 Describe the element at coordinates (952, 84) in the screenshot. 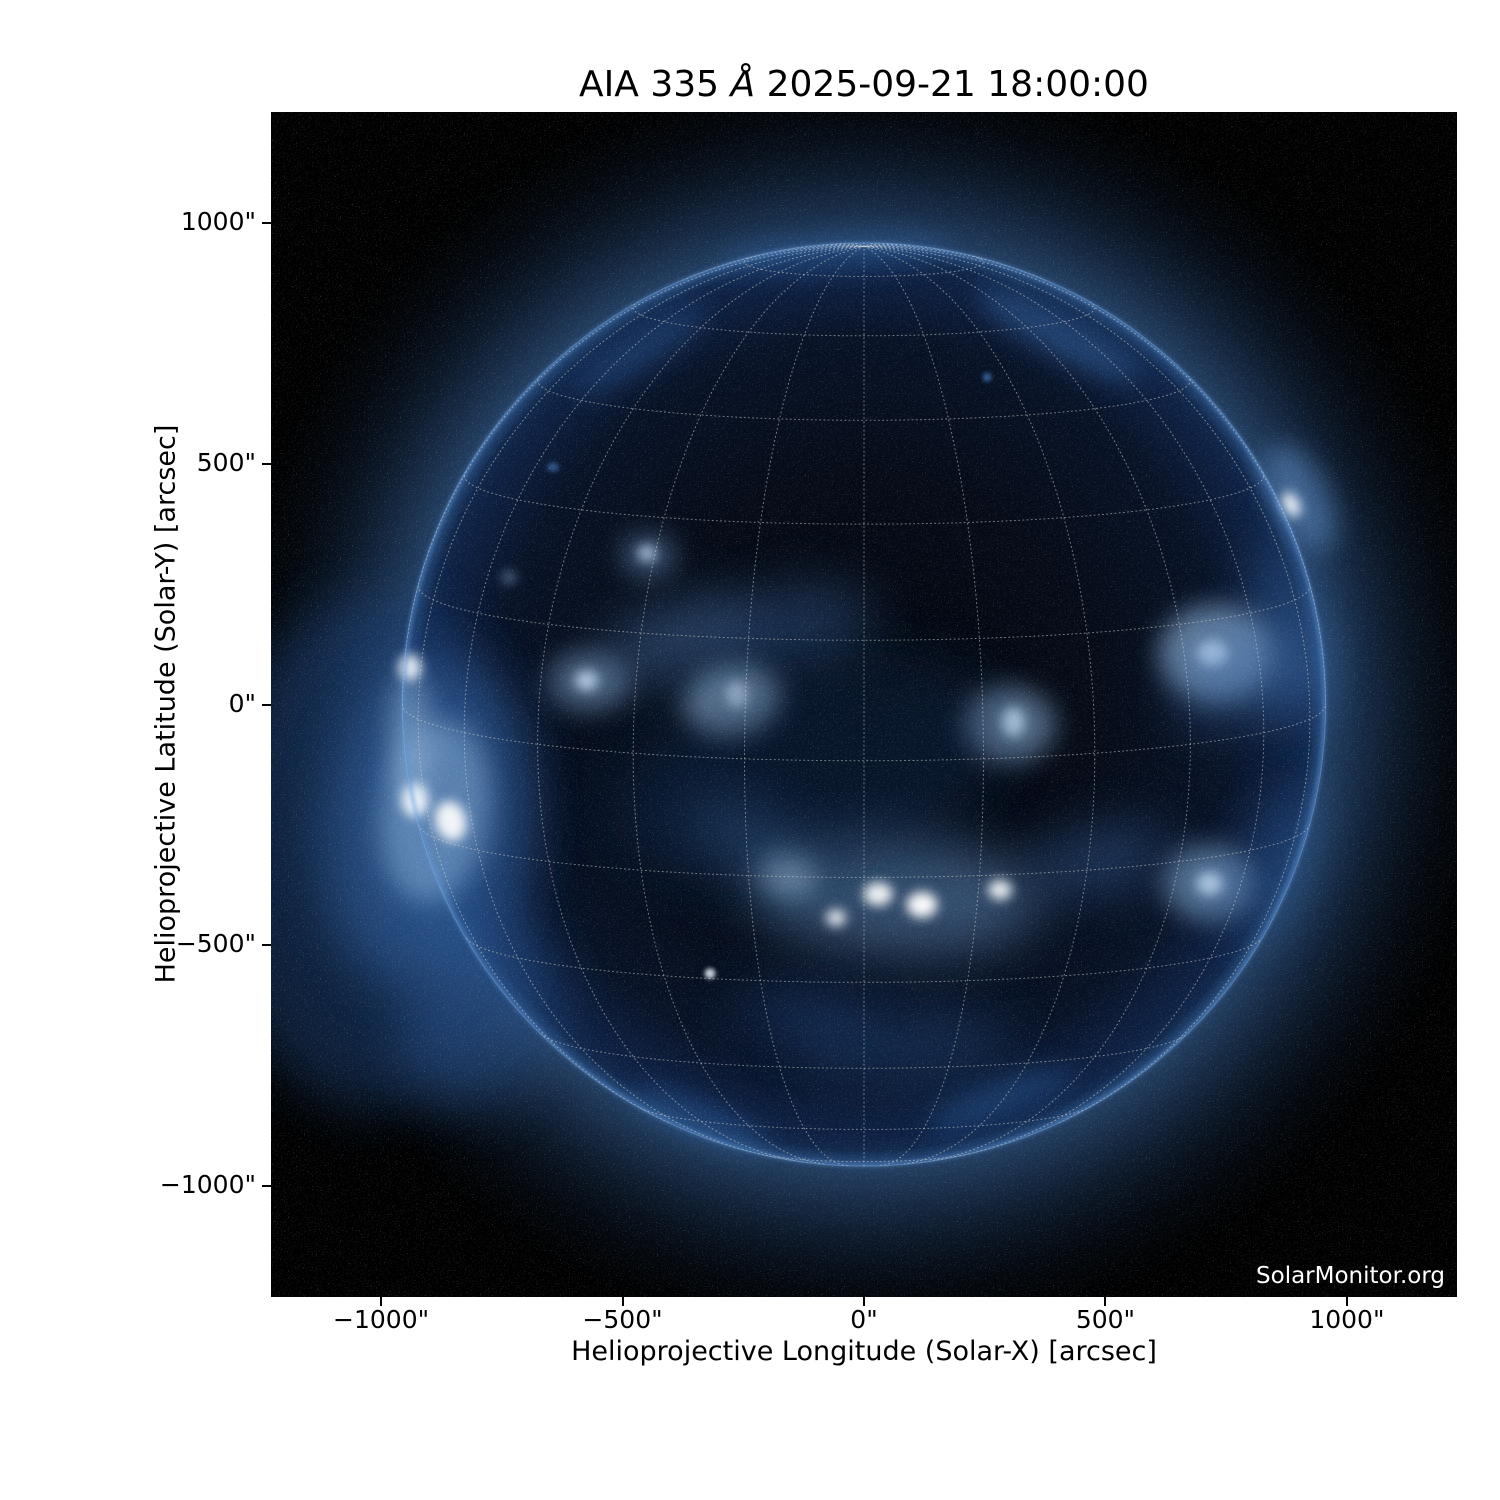

I see `title-text-suffix: 2025-09-21 18:00:00` at that location.